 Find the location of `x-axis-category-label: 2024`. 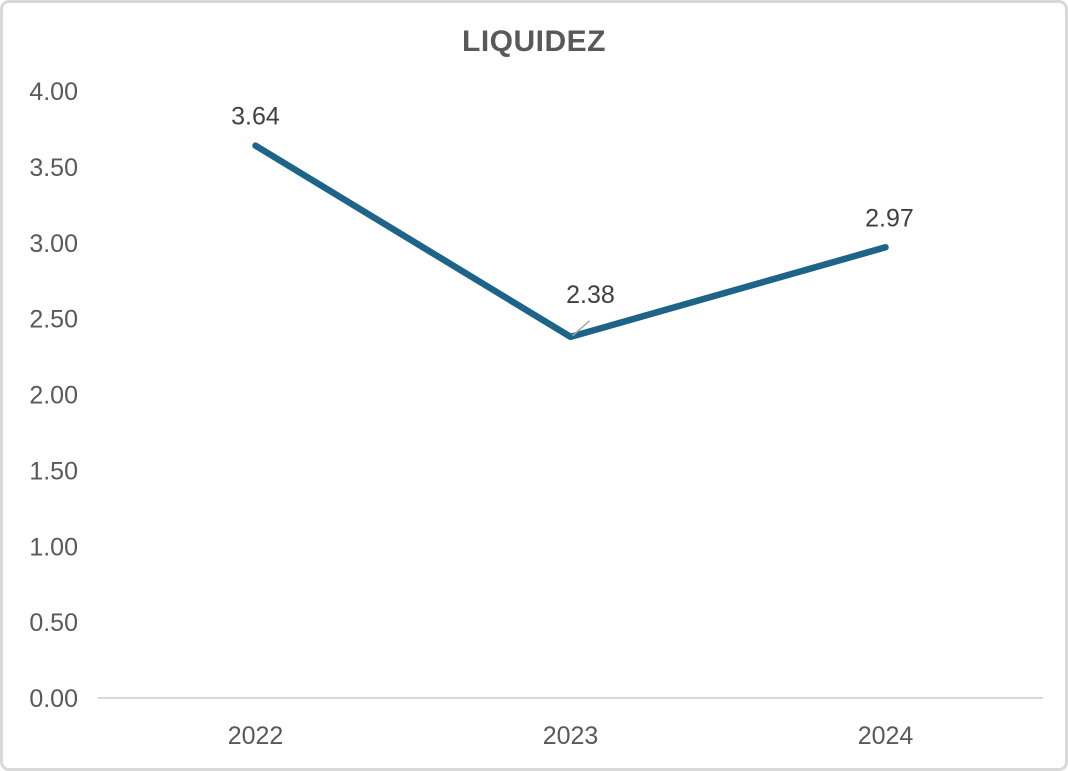

x-axis-category-label: 2024 is located at coordinates (886, 736).